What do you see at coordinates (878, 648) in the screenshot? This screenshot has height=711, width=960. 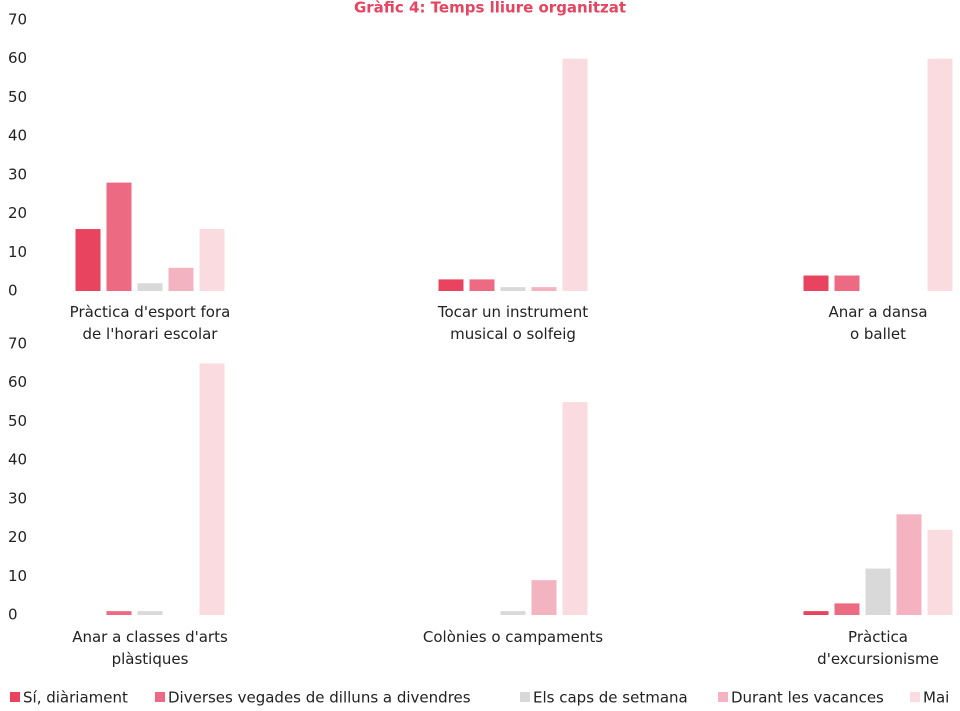 I see `x-tick-label: Pràctica d'excursionisme` at bounding box center [878, 648].